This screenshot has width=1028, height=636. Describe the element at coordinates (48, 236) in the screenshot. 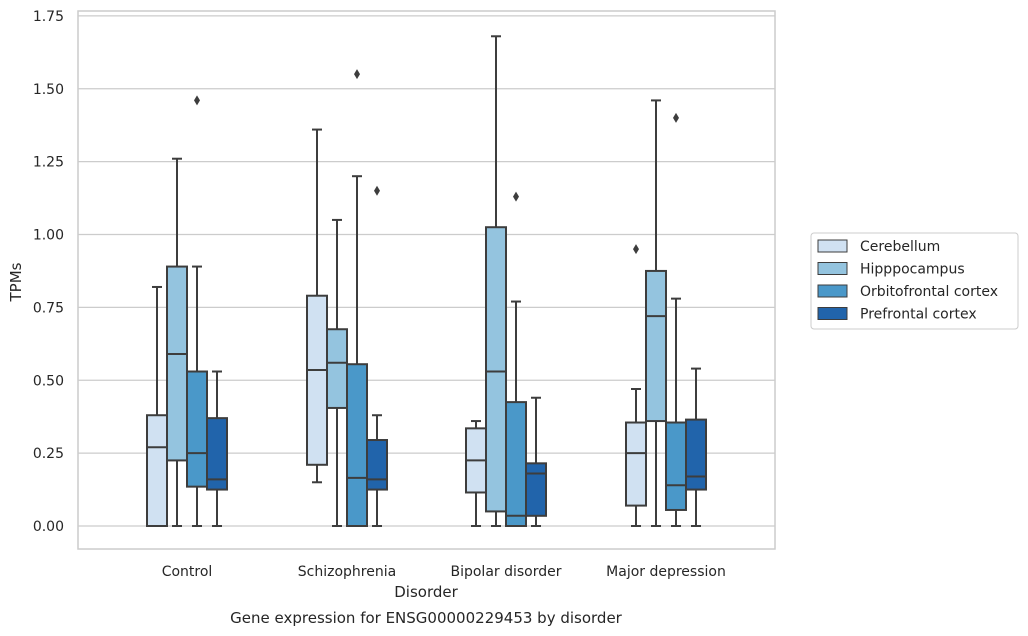

I see `y-tick-label: 1.00` at that location.